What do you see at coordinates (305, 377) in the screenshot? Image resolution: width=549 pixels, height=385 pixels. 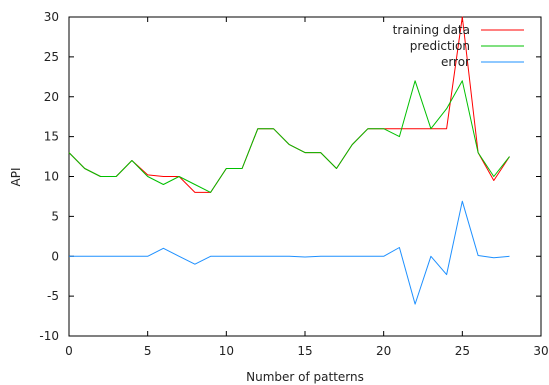 I see `x-axis-title: Number of patterns` at bounding box center [305, 377].